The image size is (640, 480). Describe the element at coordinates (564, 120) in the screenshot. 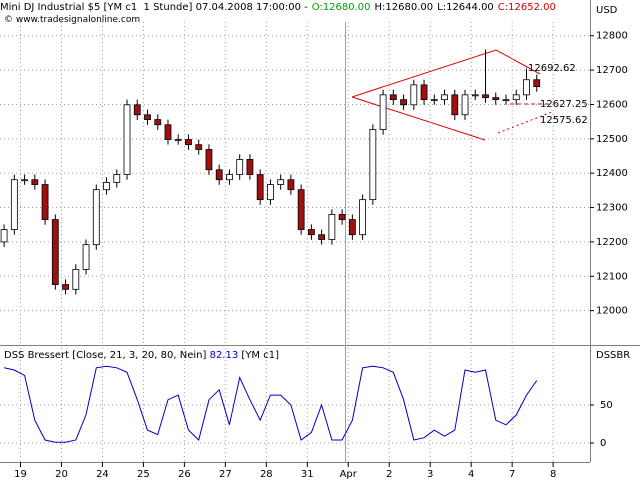

I see `pattern-label: 12575.62` at that location.